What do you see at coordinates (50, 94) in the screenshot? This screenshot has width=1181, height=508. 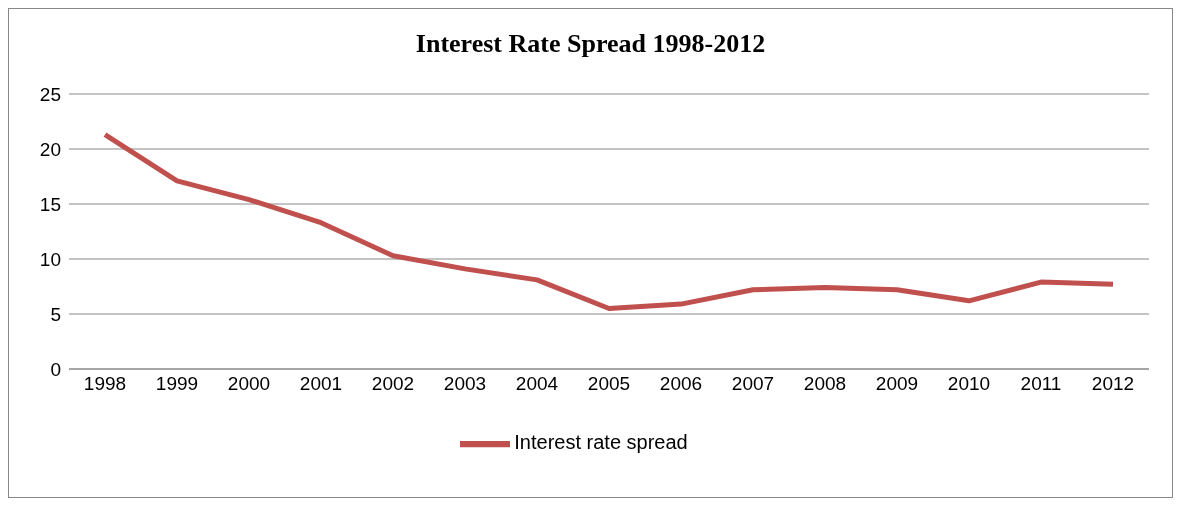 I see `y-tick-label: 25` at bounding box center [50, 94].